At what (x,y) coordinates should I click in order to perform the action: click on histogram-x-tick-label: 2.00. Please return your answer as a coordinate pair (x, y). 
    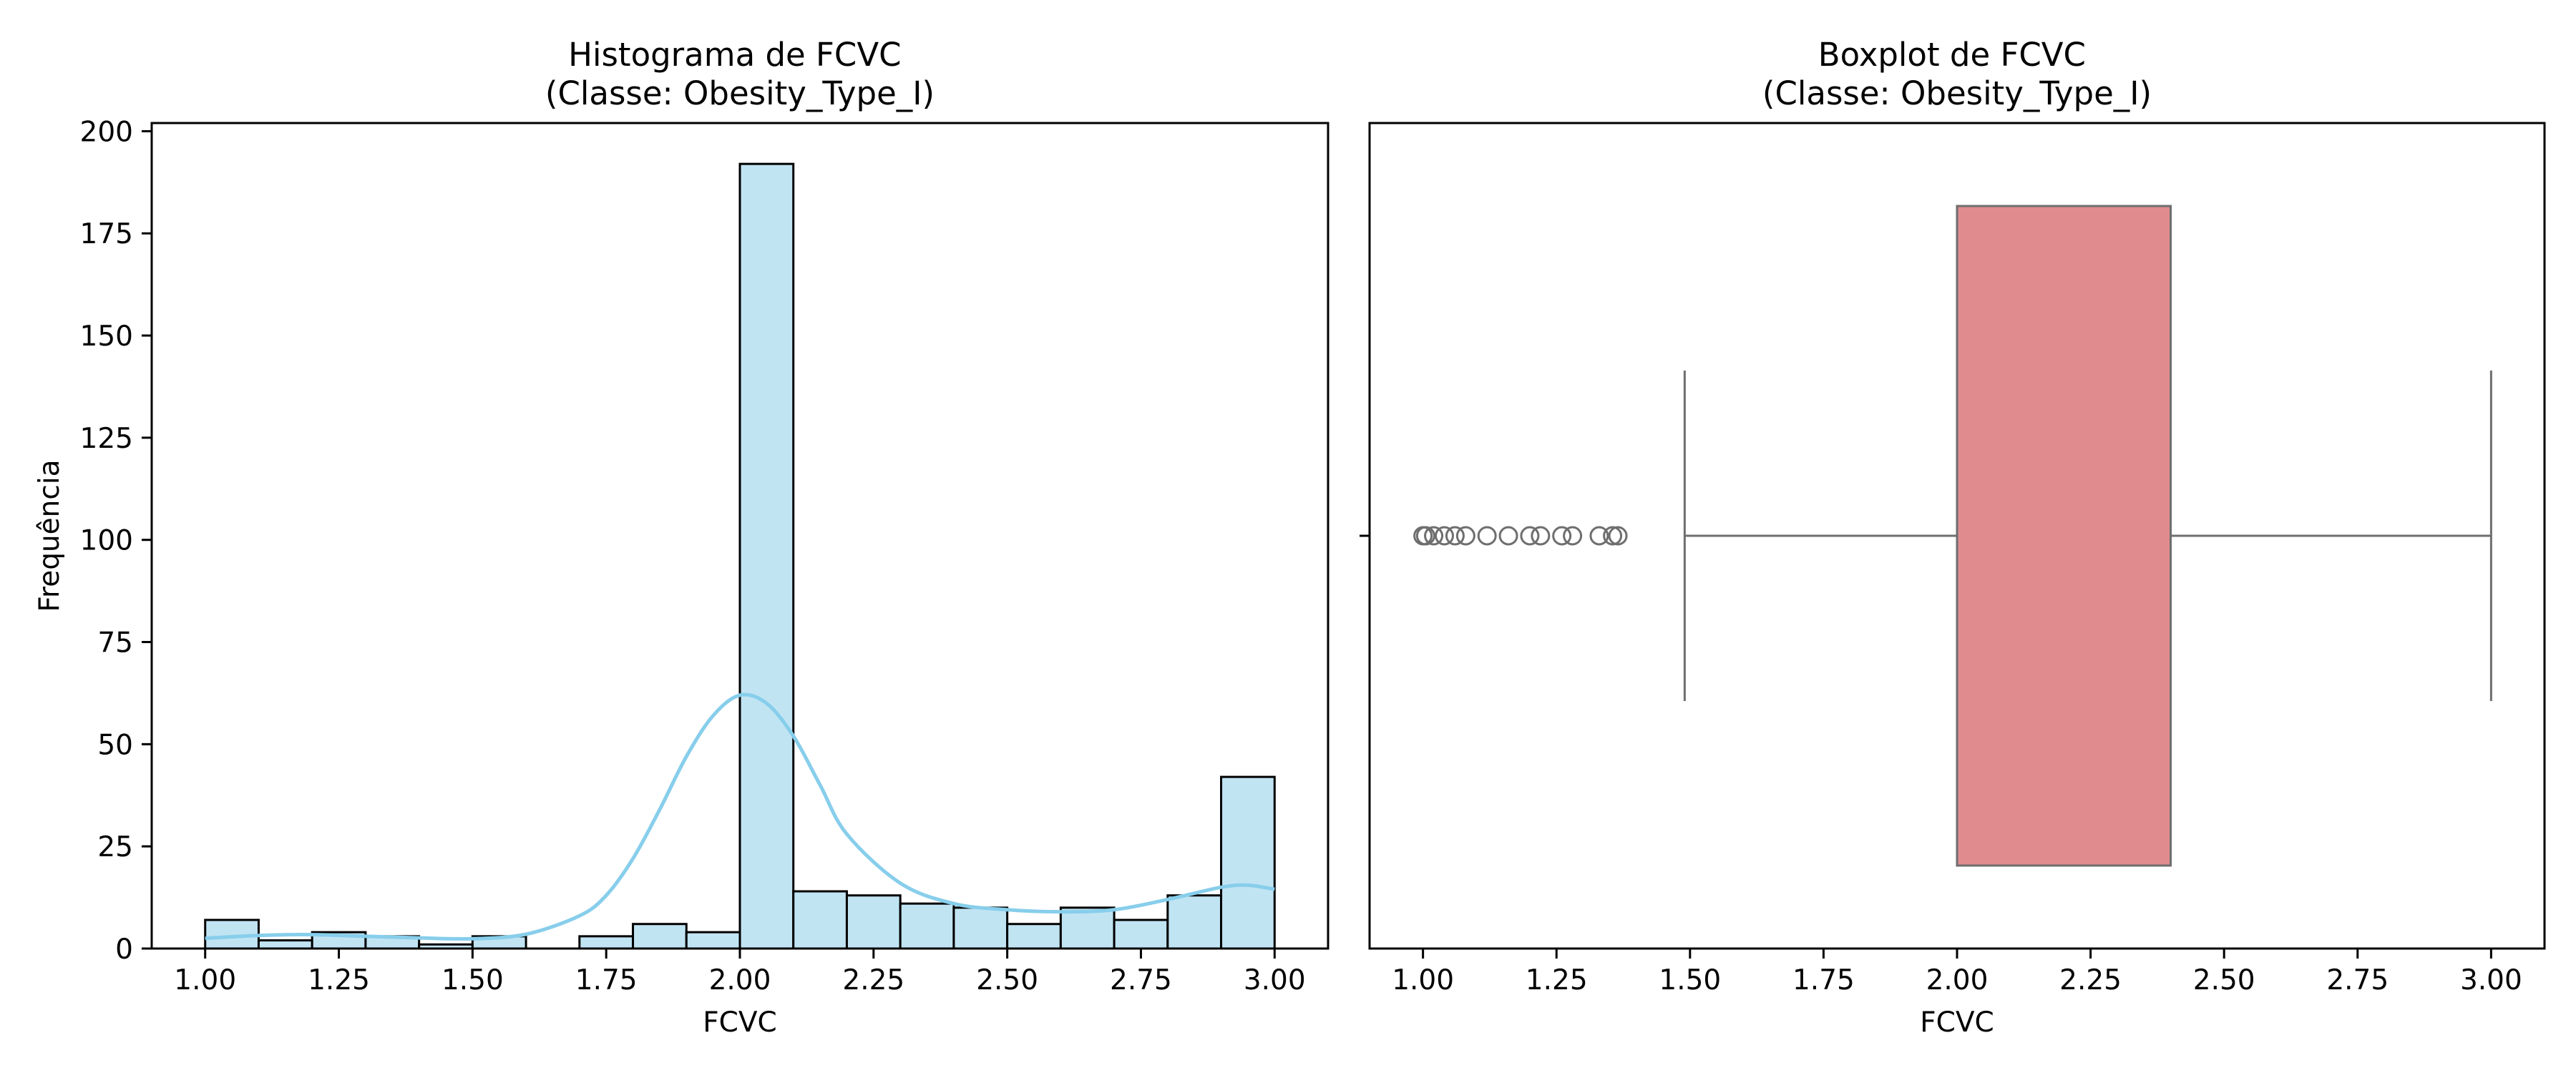
    Looking at the image, I should click on (740, 980).